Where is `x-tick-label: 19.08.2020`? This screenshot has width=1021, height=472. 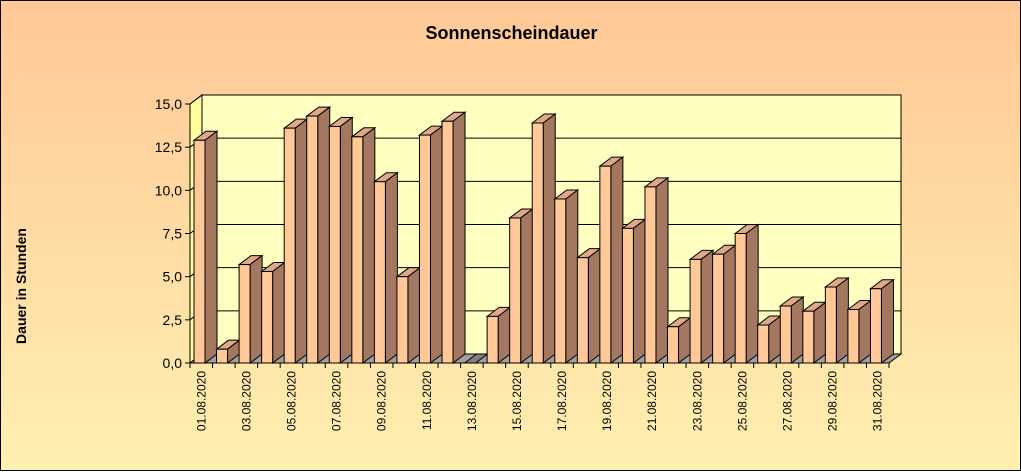 x-tick-label: 19.08.2020 is located at coordinates (607, 401).